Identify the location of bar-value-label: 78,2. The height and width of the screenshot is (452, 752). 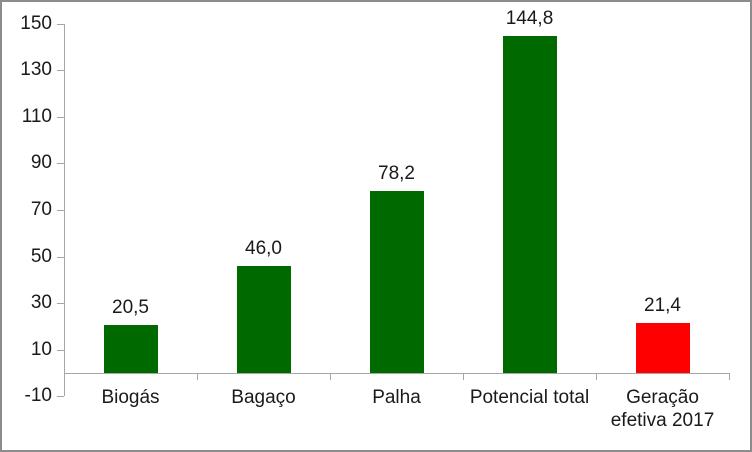
(396, 173).